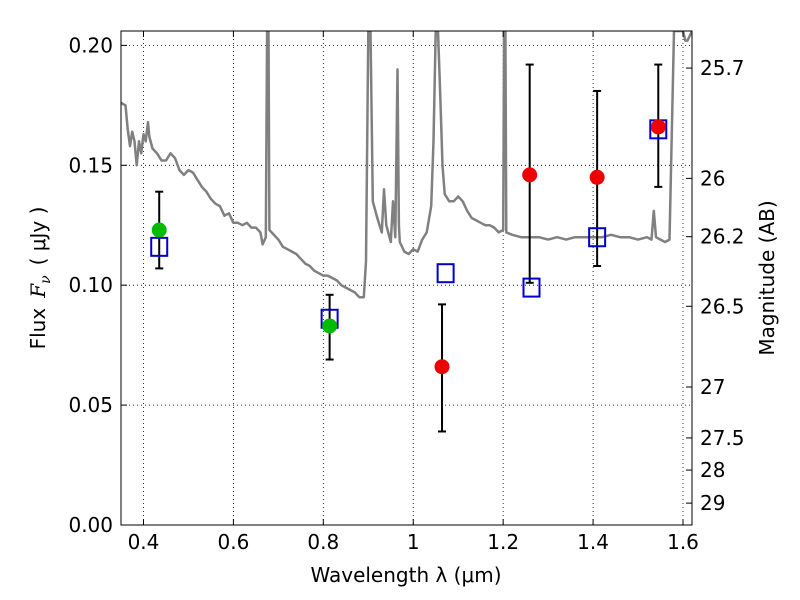 This screenshot has width=800, height=600. Describe the element at coordinates (38, 291) in the screenshot. I see `y-axis-label-symbol: F` at that location.